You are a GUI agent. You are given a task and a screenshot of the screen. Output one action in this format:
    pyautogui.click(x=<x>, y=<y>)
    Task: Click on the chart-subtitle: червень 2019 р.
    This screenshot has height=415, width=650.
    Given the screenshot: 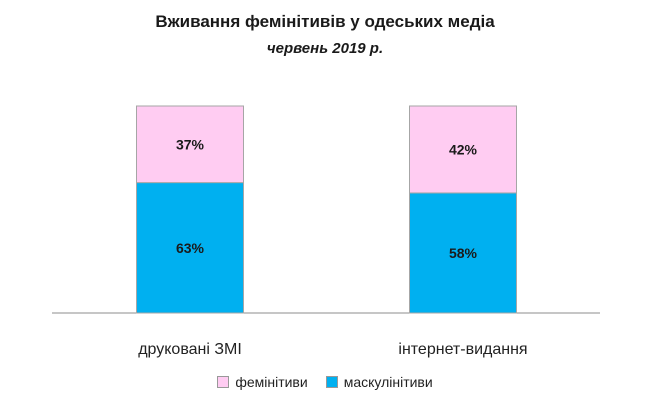 What is the action you would take?
    pyautogui.click(x=325, y=48)
    